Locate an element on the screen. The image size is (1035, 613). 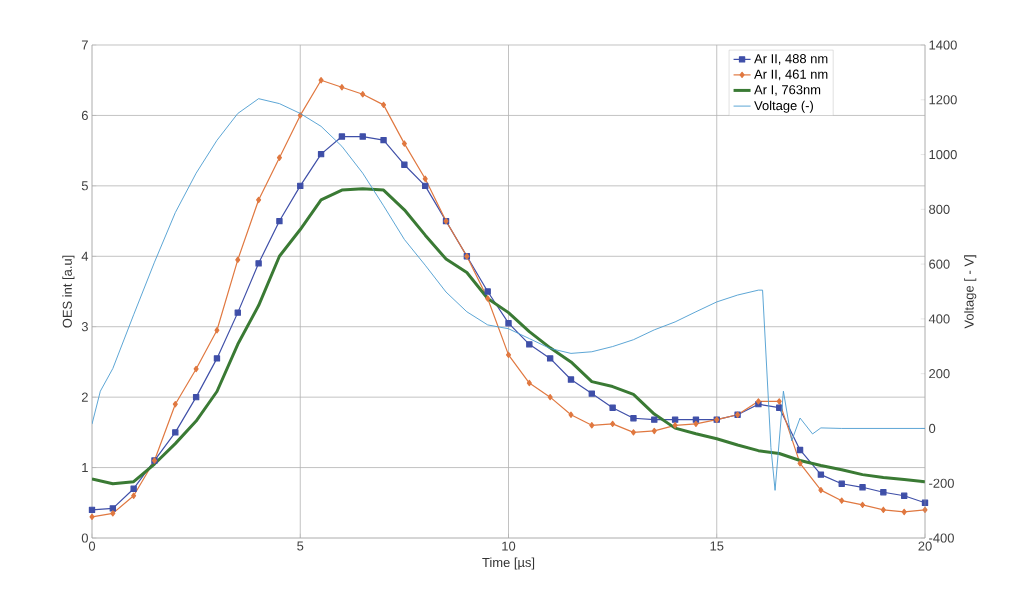
y-tick-label: 6 is located at coordinates (84, 115).